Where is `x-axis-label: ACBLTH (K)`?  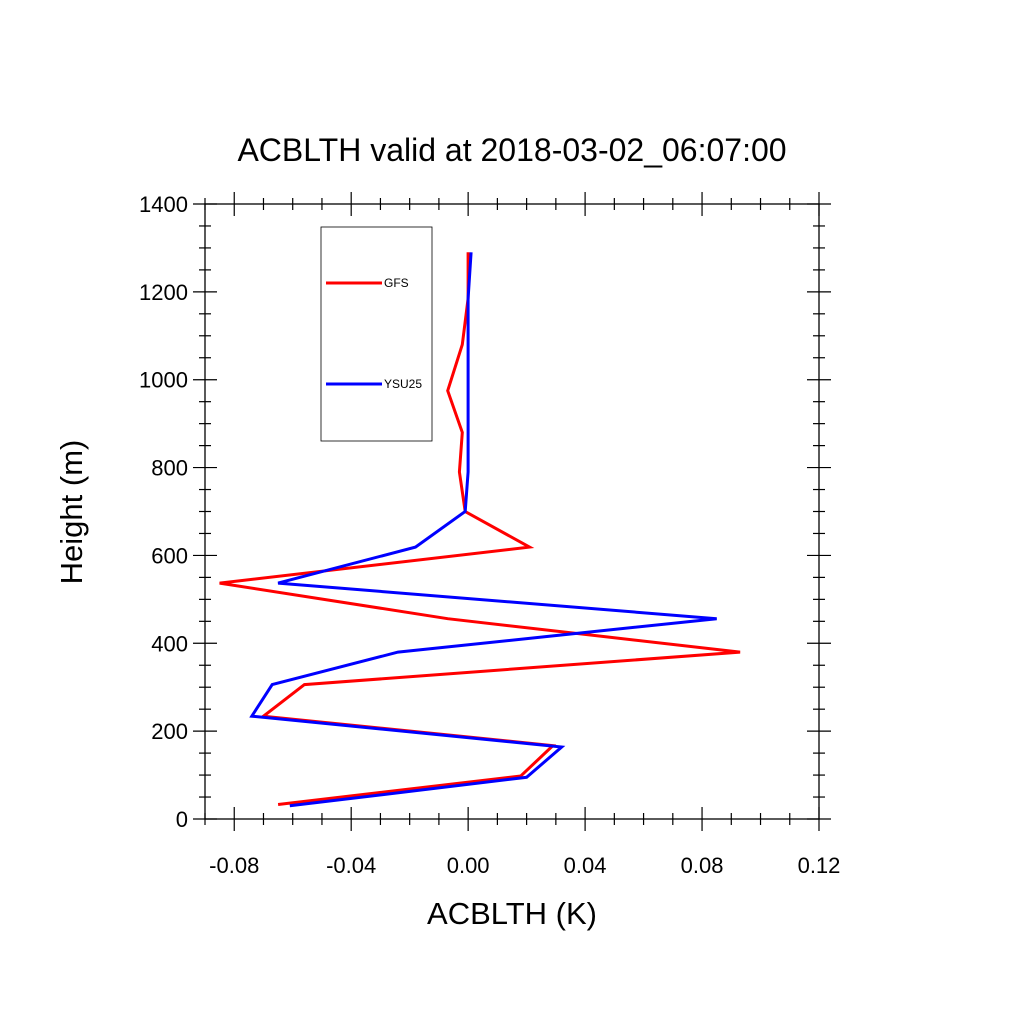
x-axis-label: ACBLTH (K) is located at coordinates (512, 913).